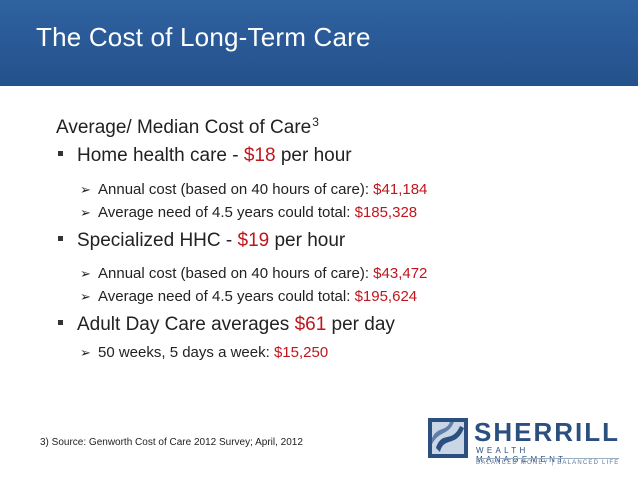 The image size is (638, 479). What do you see at coordinates (521, 455) in the screenshot?
I see `logo-subtitle: WEALTH MANAGEMENT` at bounding box center [521, 455].